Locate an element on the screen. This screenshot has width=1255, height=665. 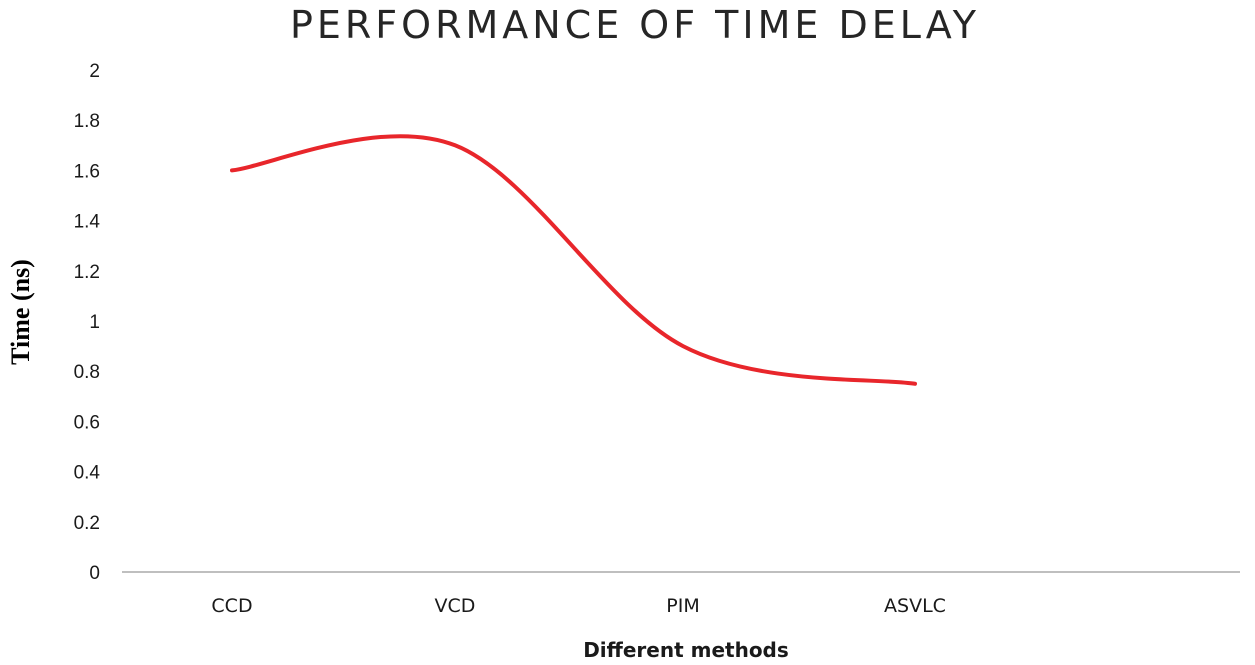
y-tick-label: 1 is located at coordinates (94, 322).